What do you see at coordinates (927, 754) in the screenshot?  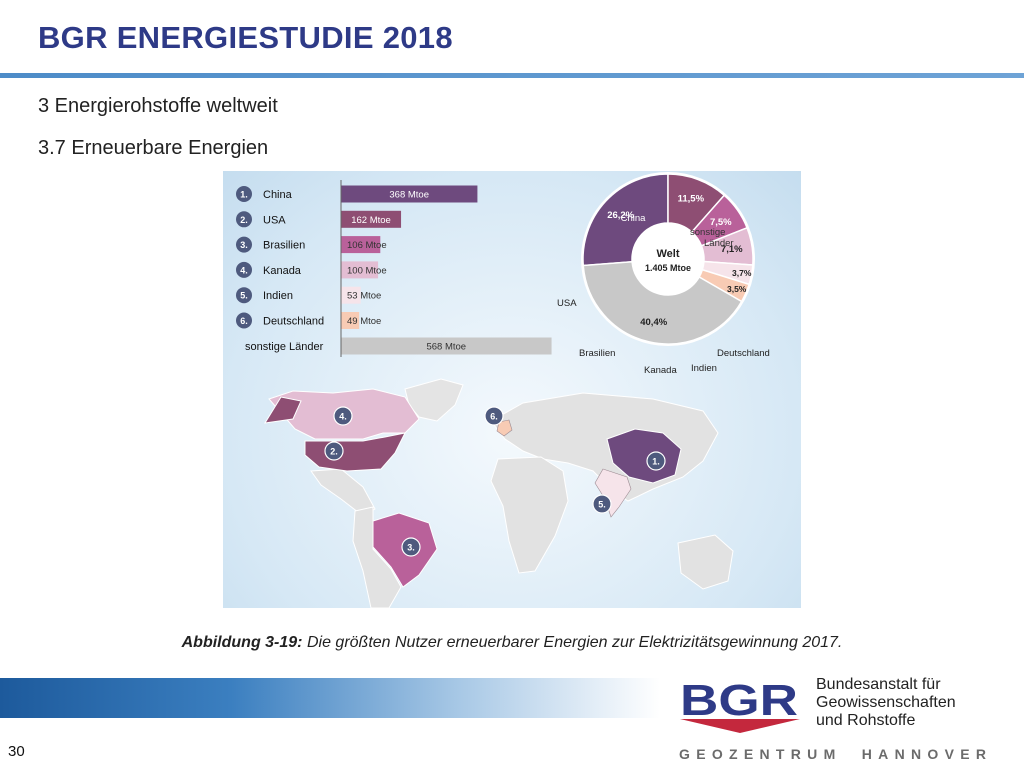 I see `hannover-word: HANNOVER` at bounding box center [927, 754].